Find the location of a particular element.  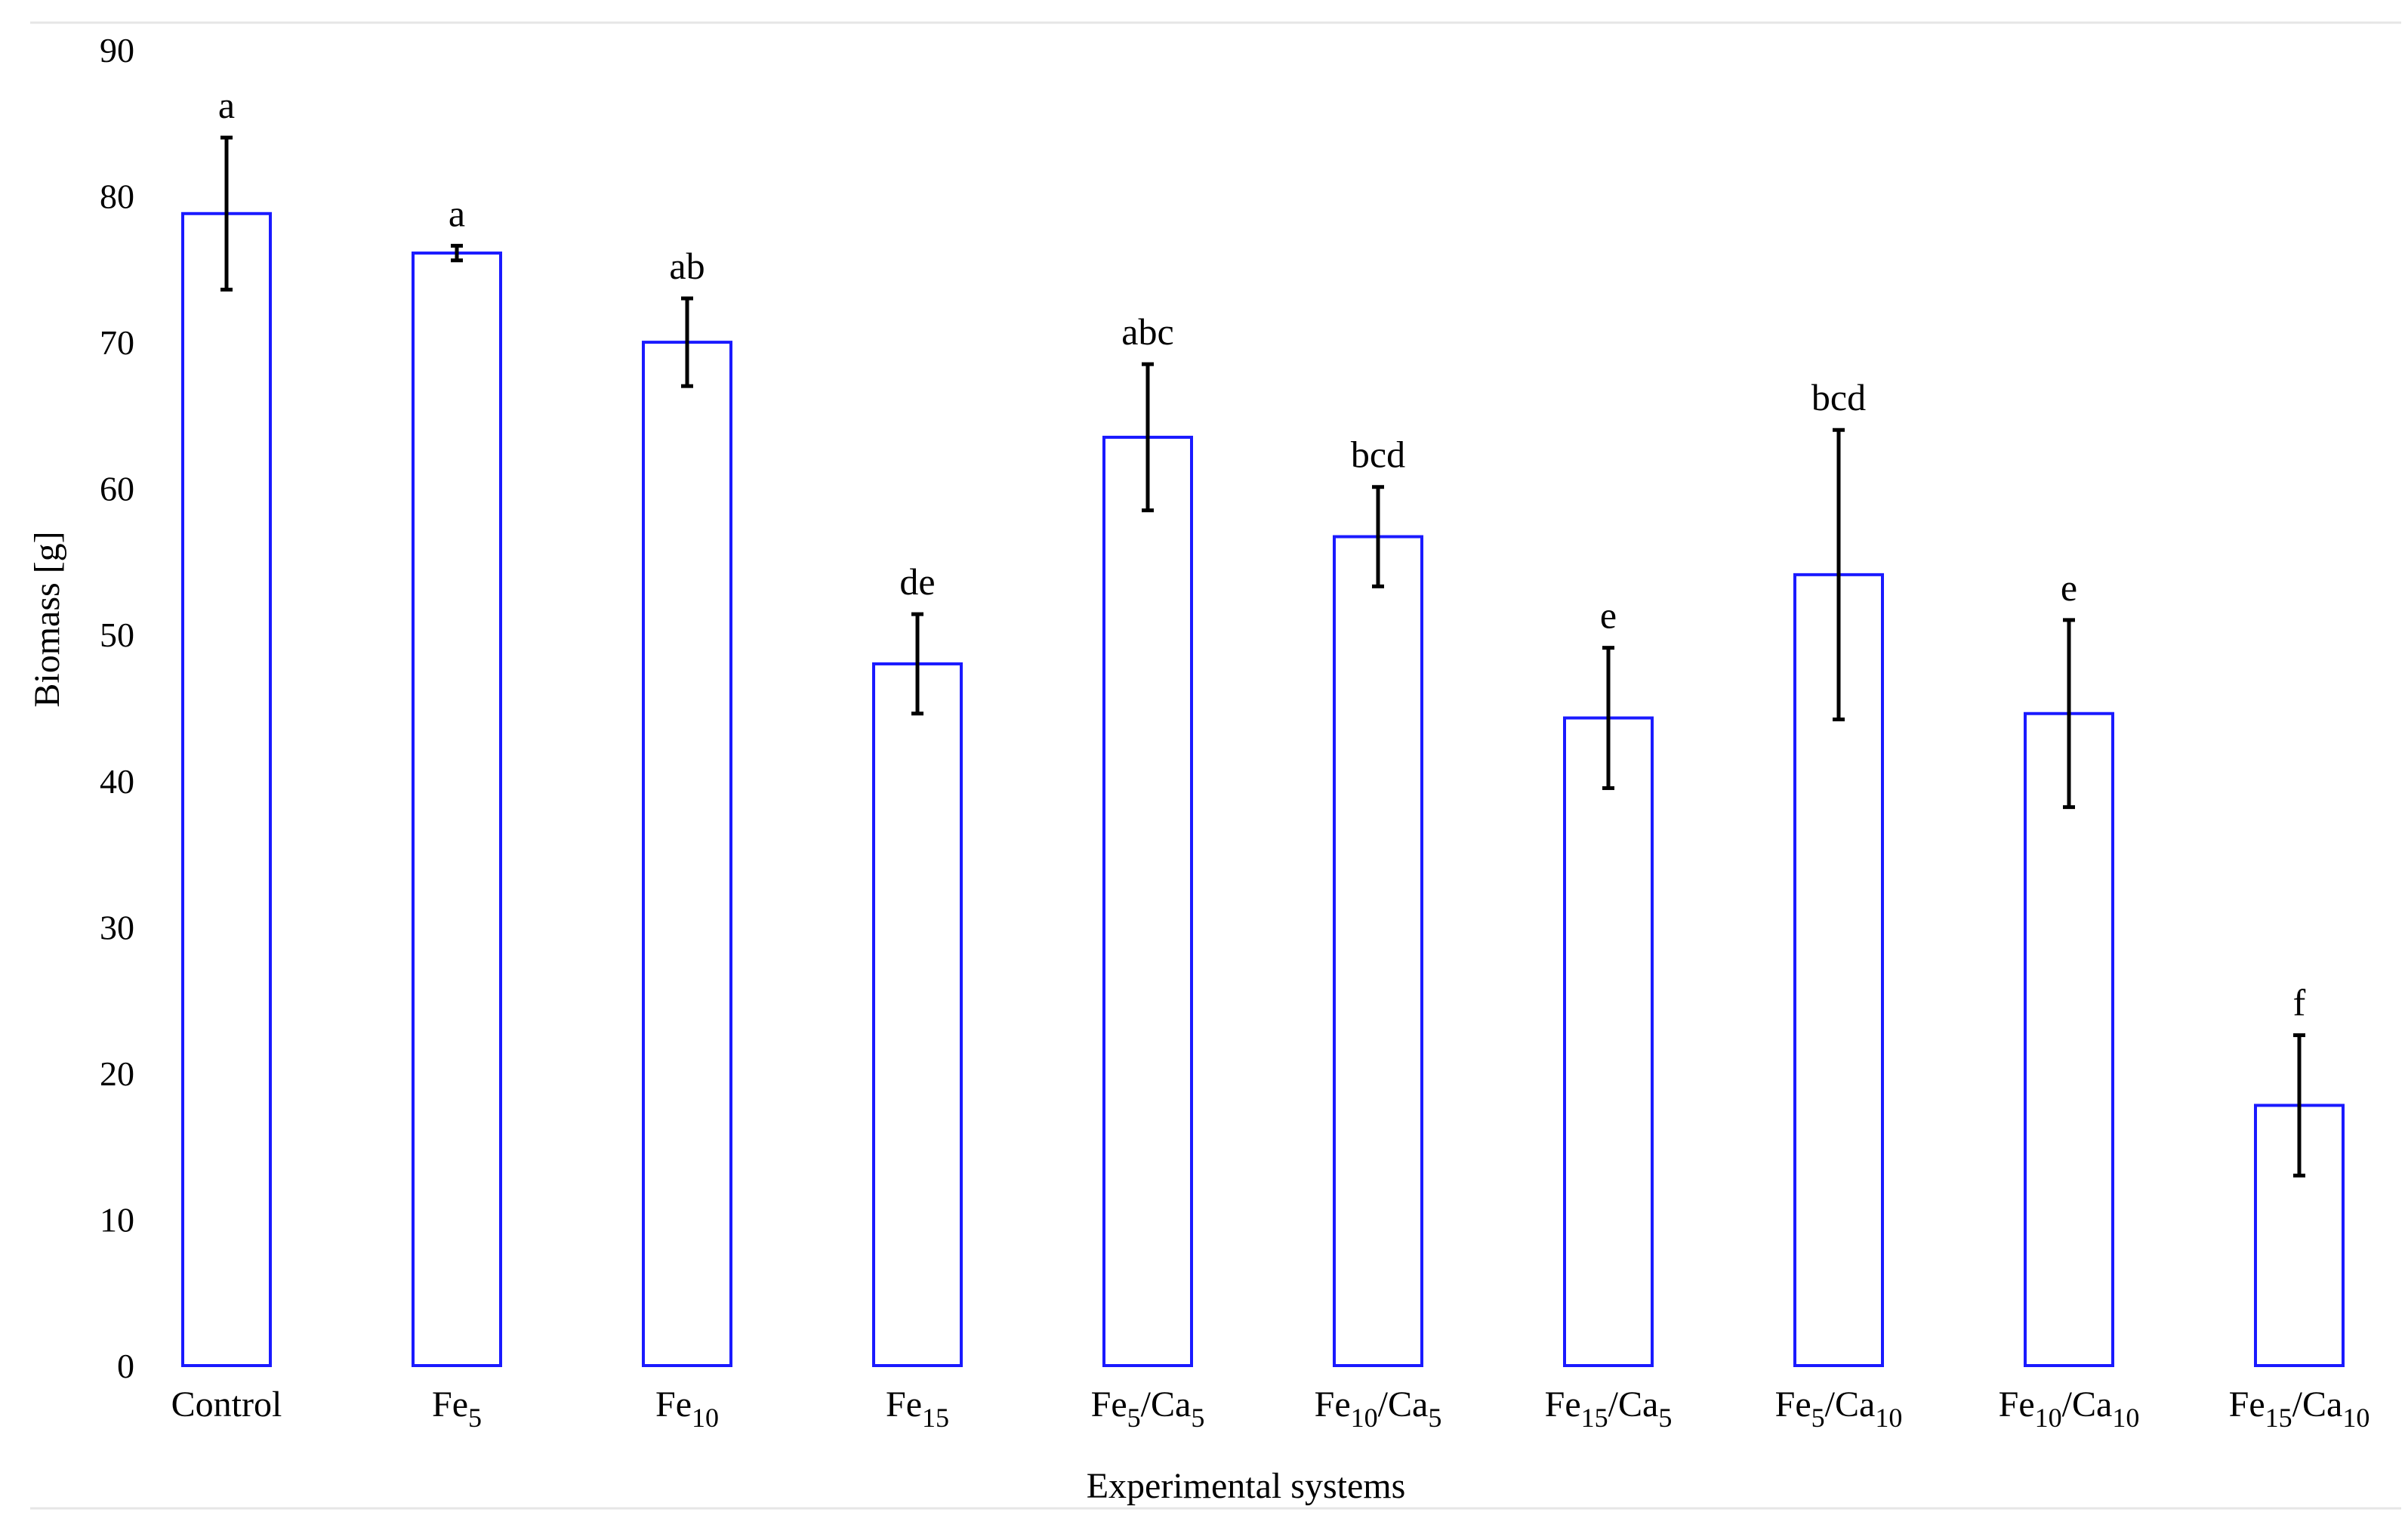

x-axis-title: Experimental systems is located at coordinates (1246, 1486).